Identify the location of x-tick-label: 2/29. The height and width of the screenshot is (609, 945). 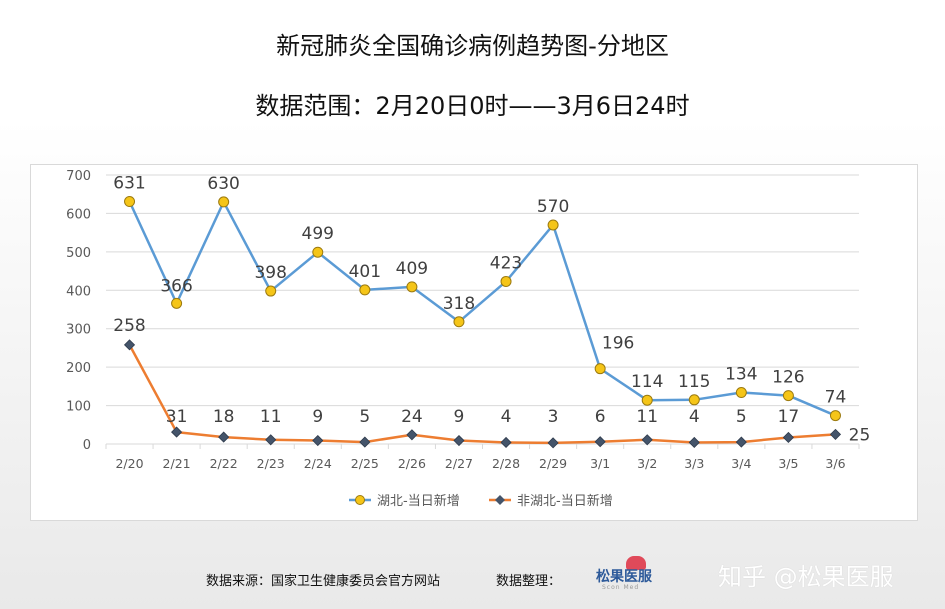
(553, 463).